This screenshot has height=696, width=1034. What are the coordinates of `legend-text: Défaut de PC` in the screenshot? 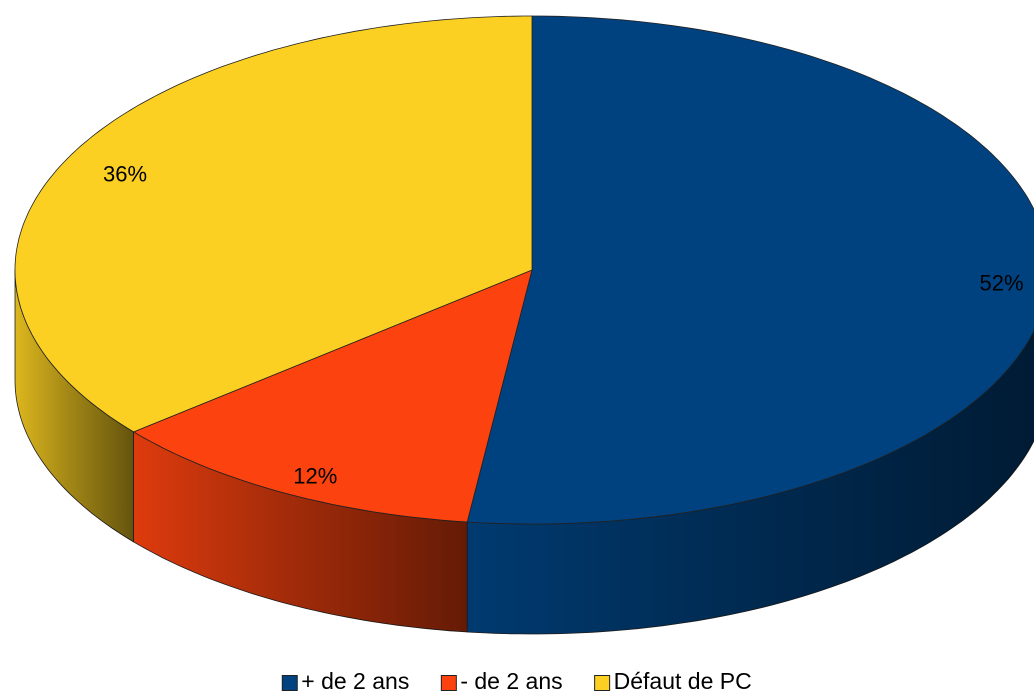 It's located at (683, 681).